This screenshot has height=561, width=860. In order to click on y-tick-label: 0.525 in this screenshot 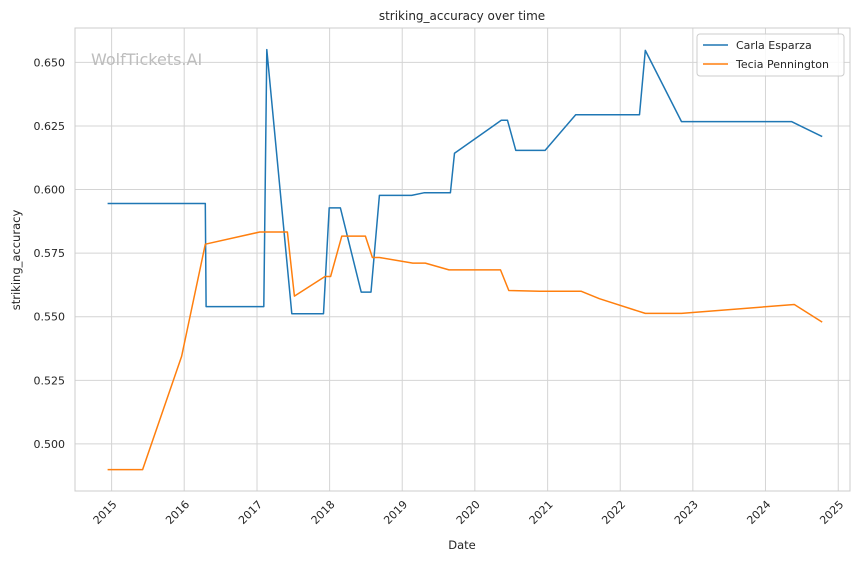, I will do `click(50, 380)`.